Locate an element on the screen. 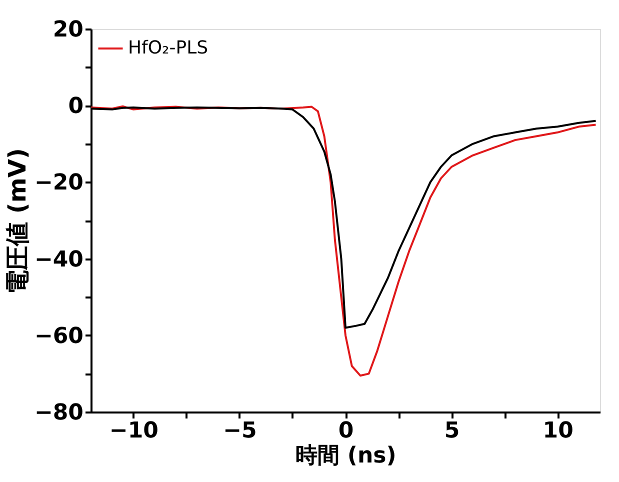 The width and height of the screenshot is (619, 482). x-tick-label: −10 is located at coordinates (133, 431).